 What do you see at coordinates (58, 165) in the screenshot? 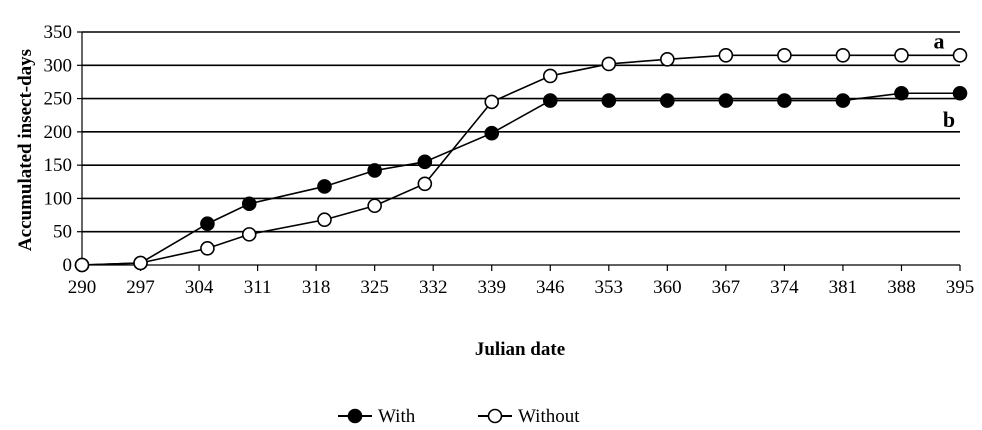
I see `y-tick-label: 150` at bounding box center [58, 165].